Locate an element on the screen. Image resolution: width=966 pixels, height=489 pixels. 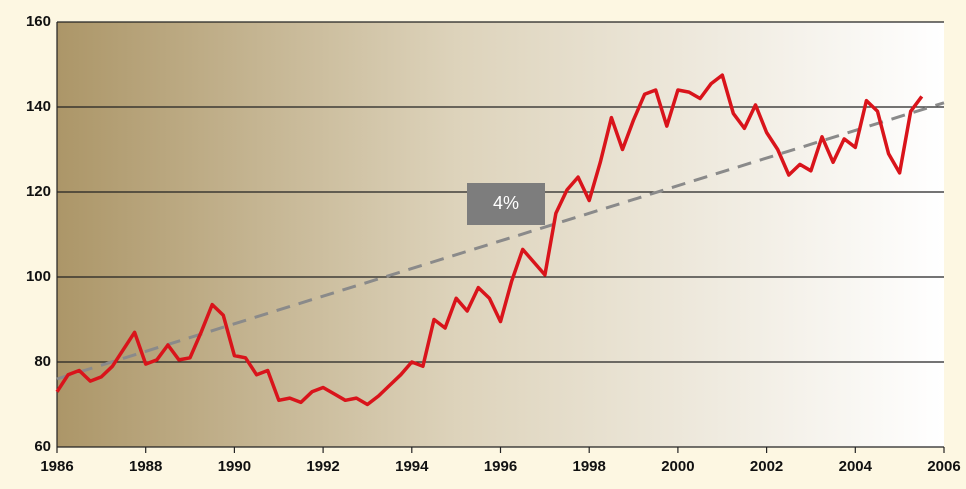
x-tick-label: 1998 is located at coordinates (589, 466).